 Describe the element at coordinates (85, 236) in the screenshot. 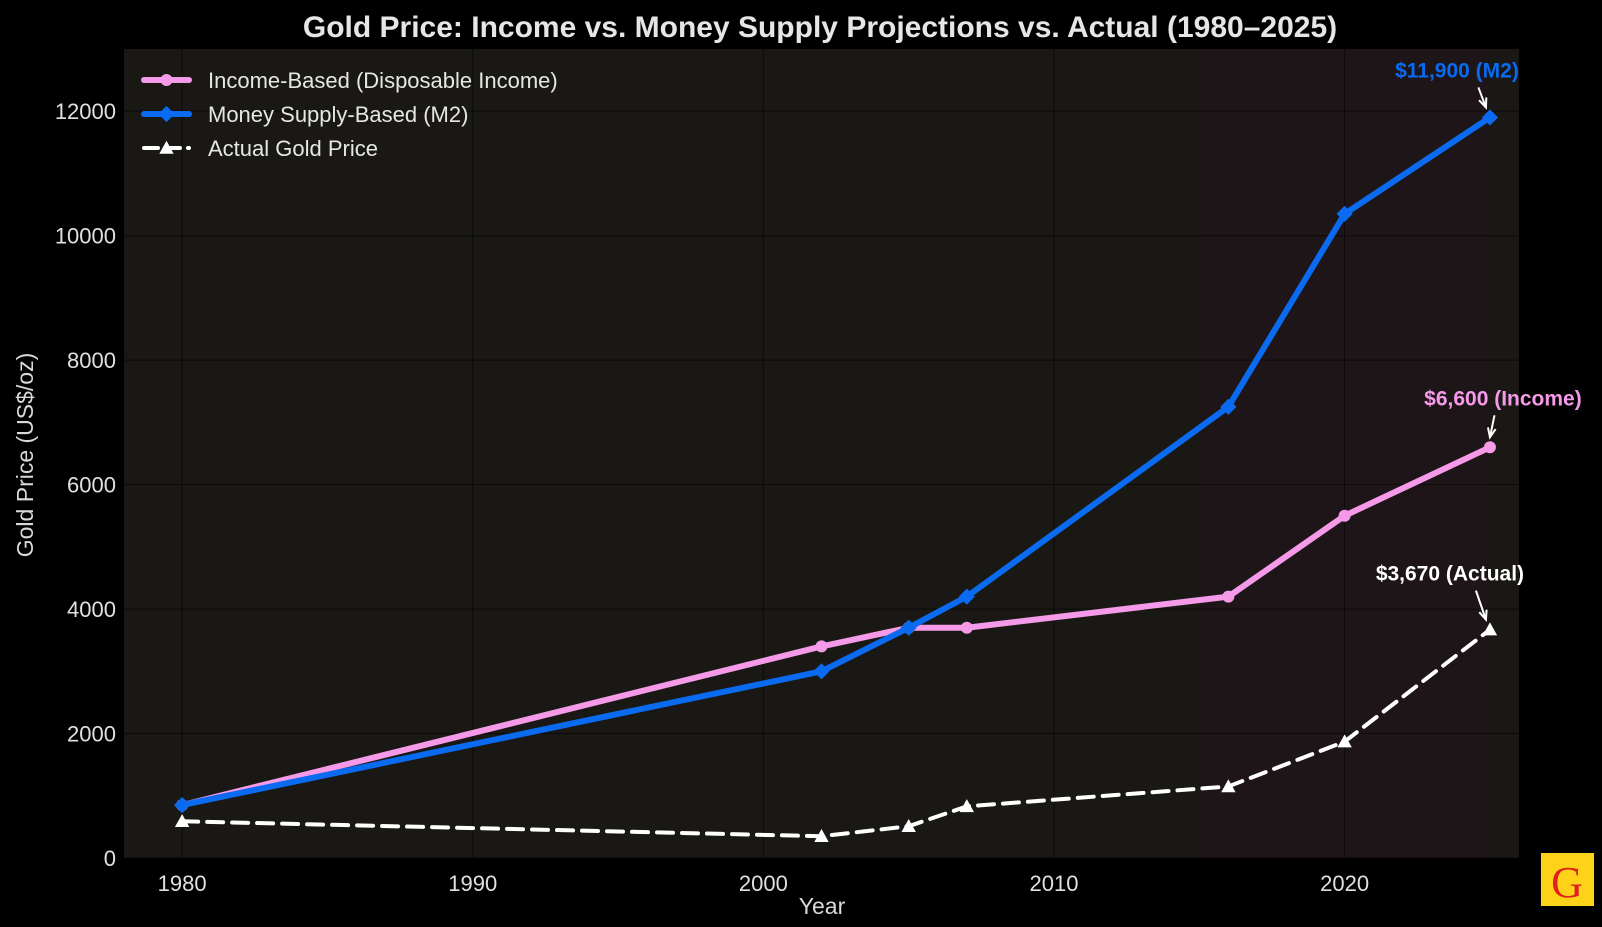

I see `y-tick-label: 10000` at that location.